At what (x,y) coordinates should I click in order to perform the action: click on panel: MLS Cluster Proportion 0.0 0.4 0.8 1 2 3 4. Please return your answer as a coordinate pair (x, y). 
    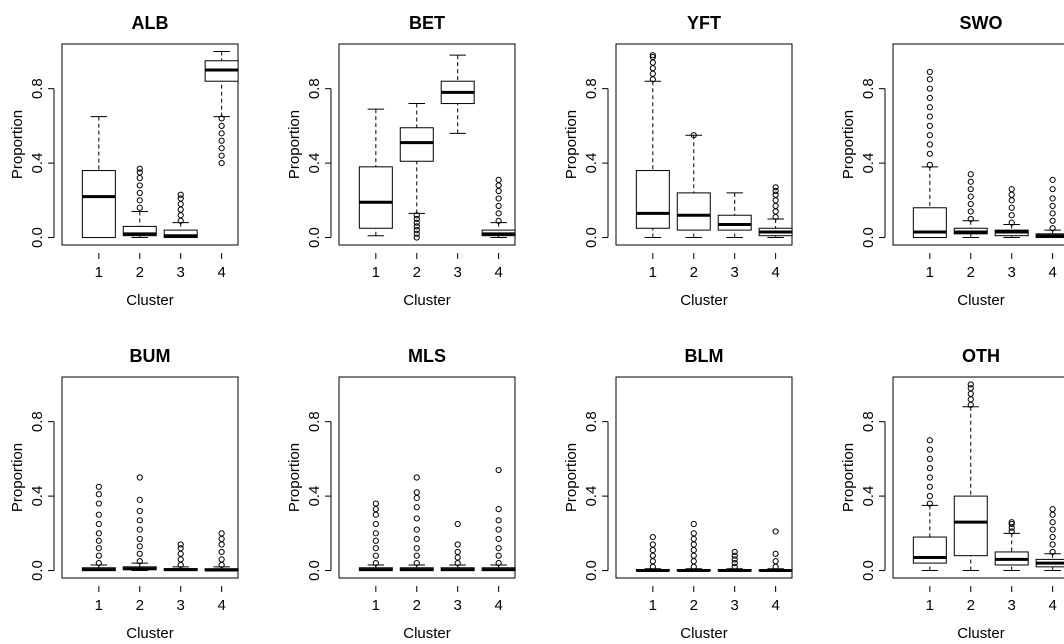
    Looking at the image, I should click on (401, 494).